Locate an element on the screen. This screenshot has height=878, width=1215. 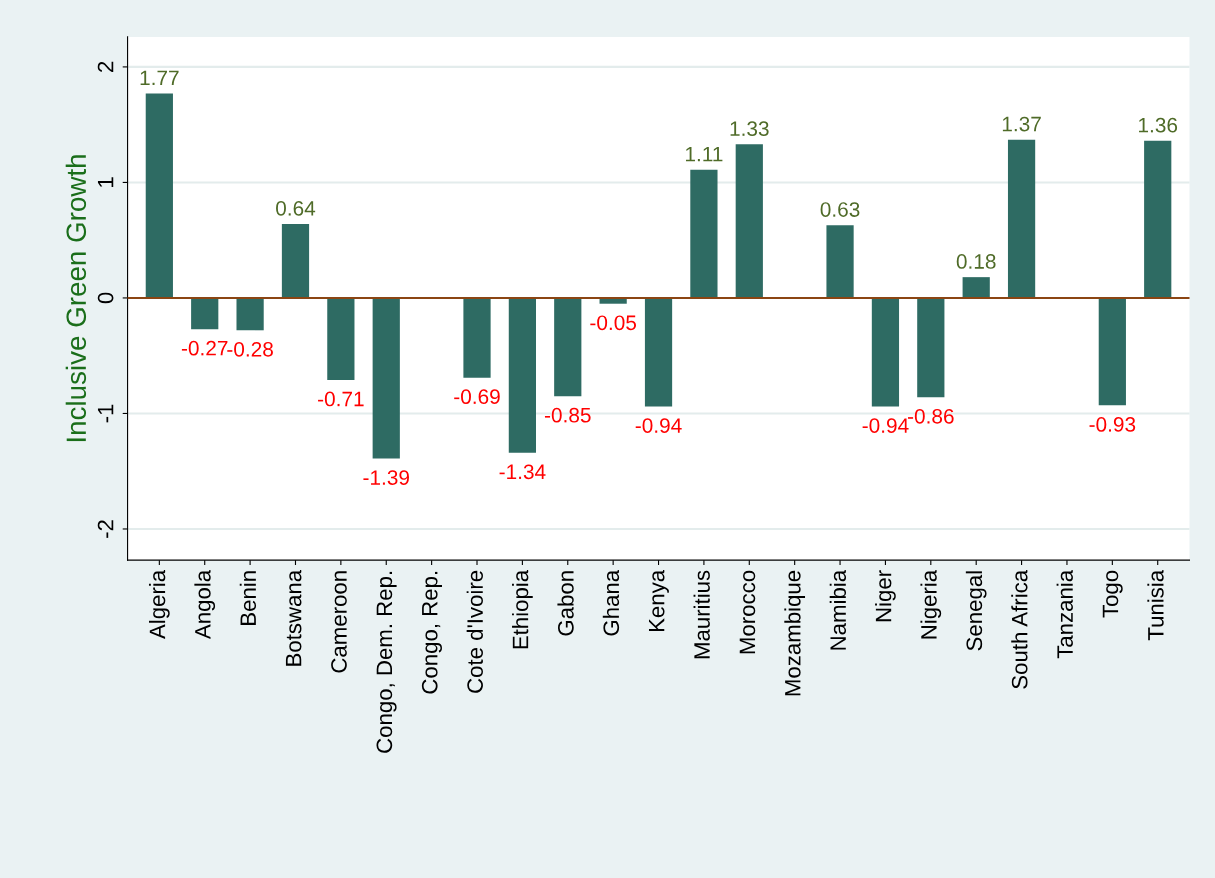
y-tick-label: 2 is located at coordinates (105, 66).